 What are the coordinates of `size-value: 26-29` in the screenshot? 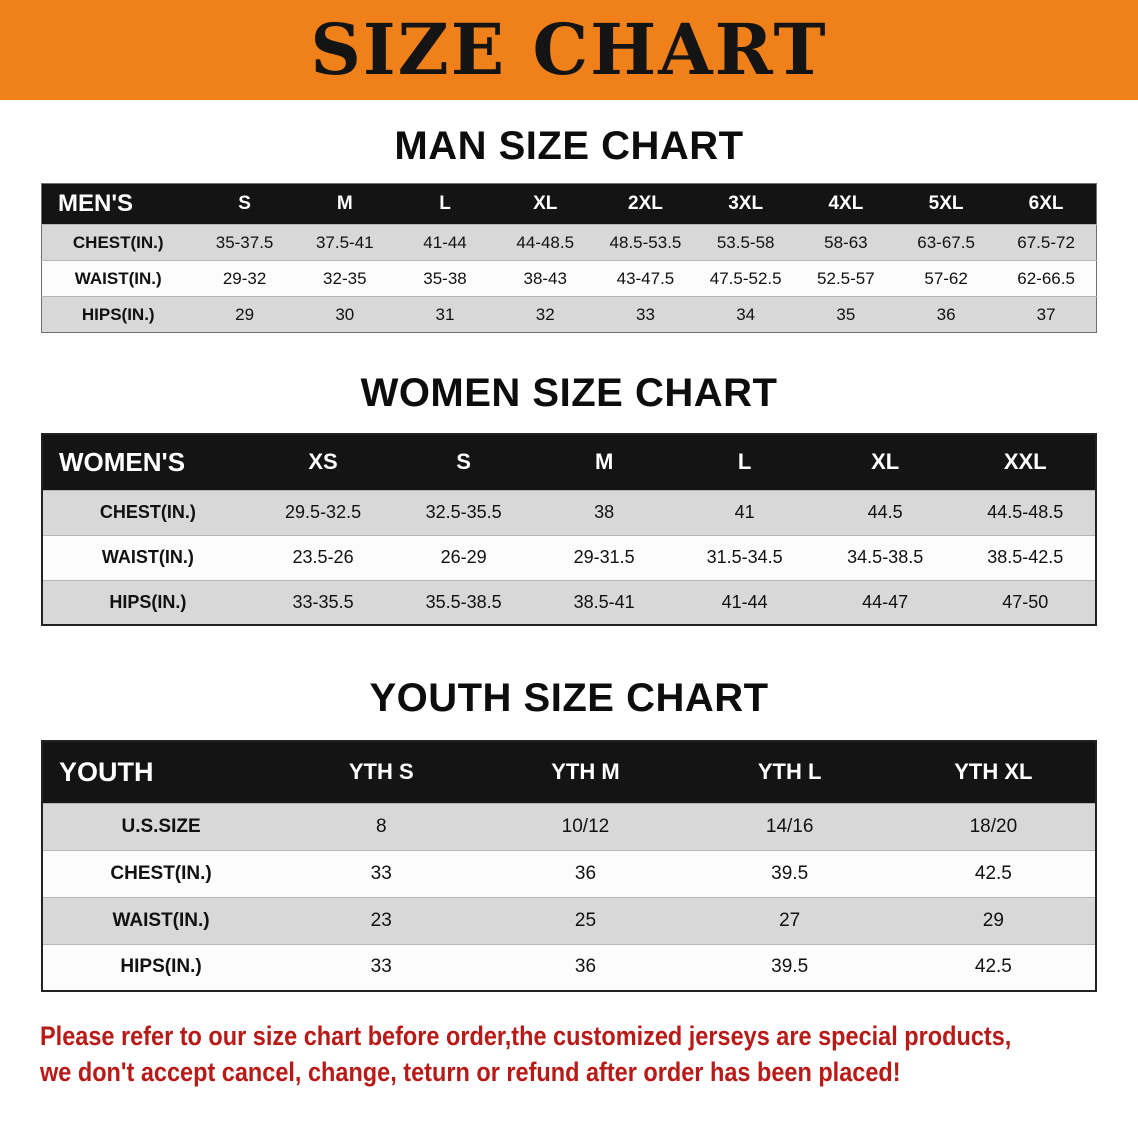 It's located at (463, 557).